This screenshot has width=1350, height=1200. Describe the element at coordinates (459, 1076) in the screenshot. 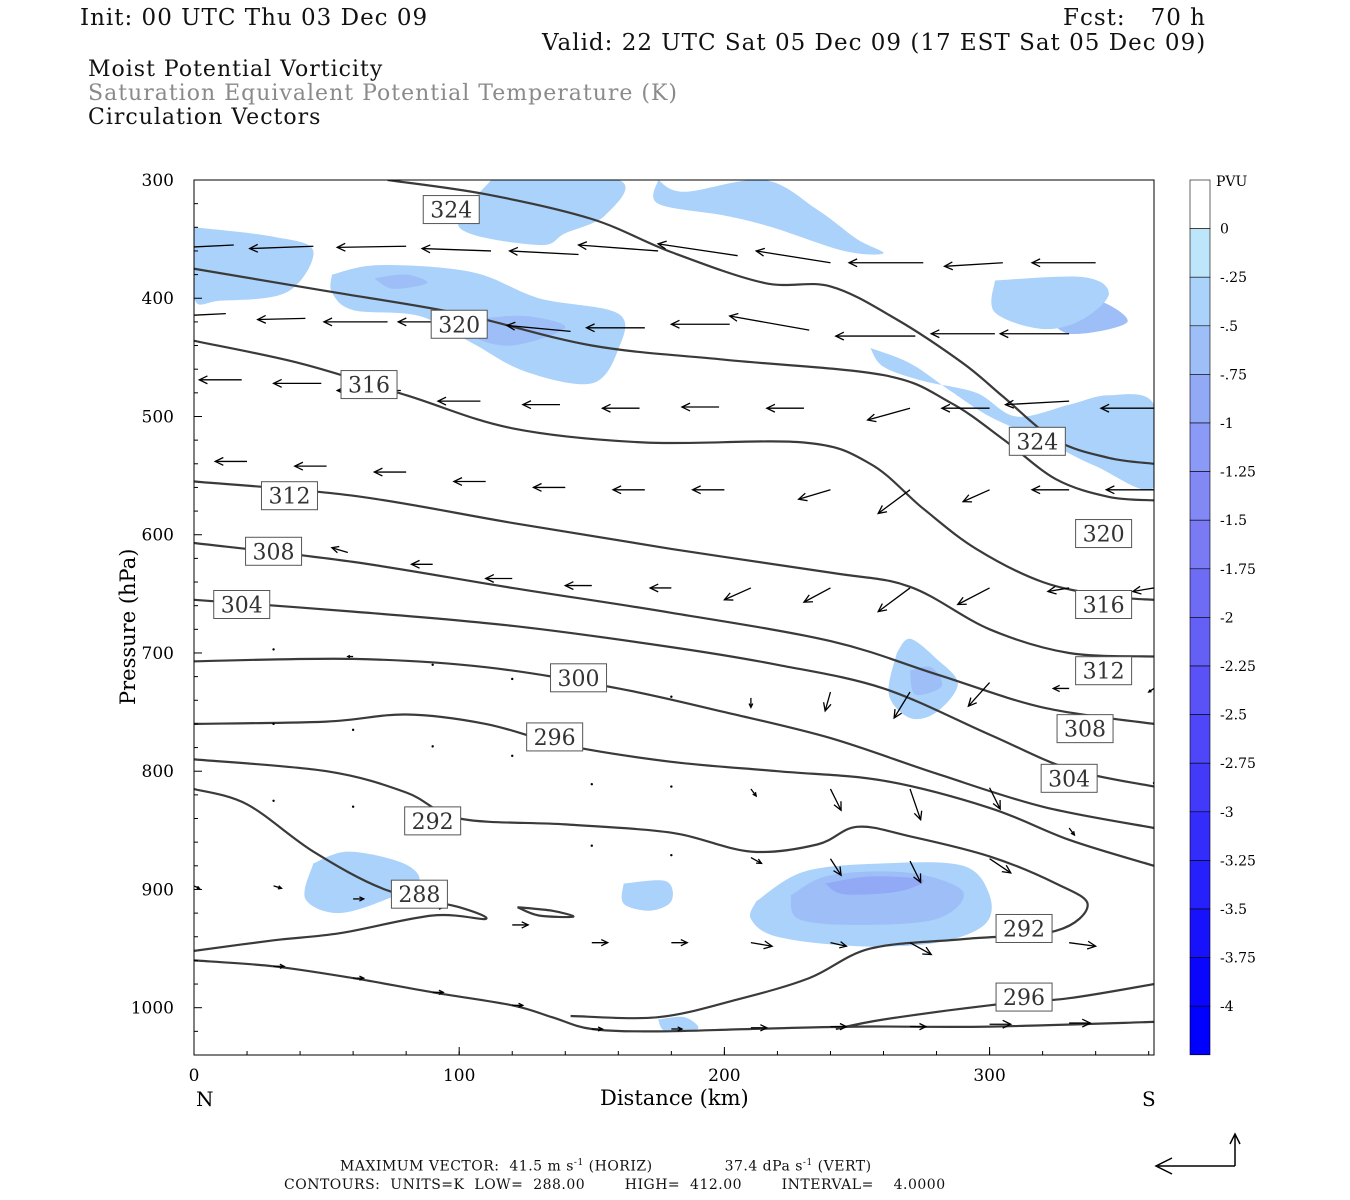

I see `x-tick-label-1: 100` at that location.